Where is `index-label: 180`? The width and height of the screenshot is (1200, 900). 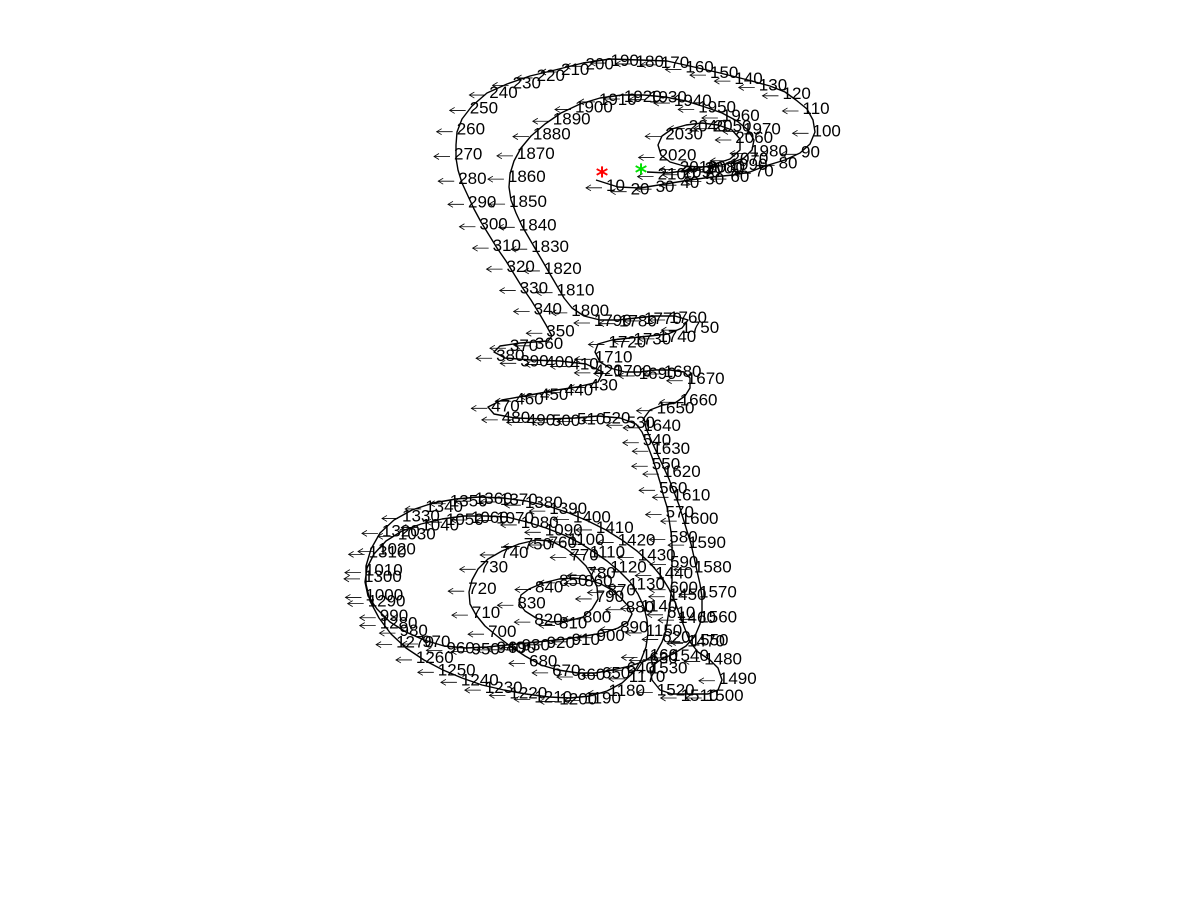
index-label: 180 is located at coordinates (650, 61).